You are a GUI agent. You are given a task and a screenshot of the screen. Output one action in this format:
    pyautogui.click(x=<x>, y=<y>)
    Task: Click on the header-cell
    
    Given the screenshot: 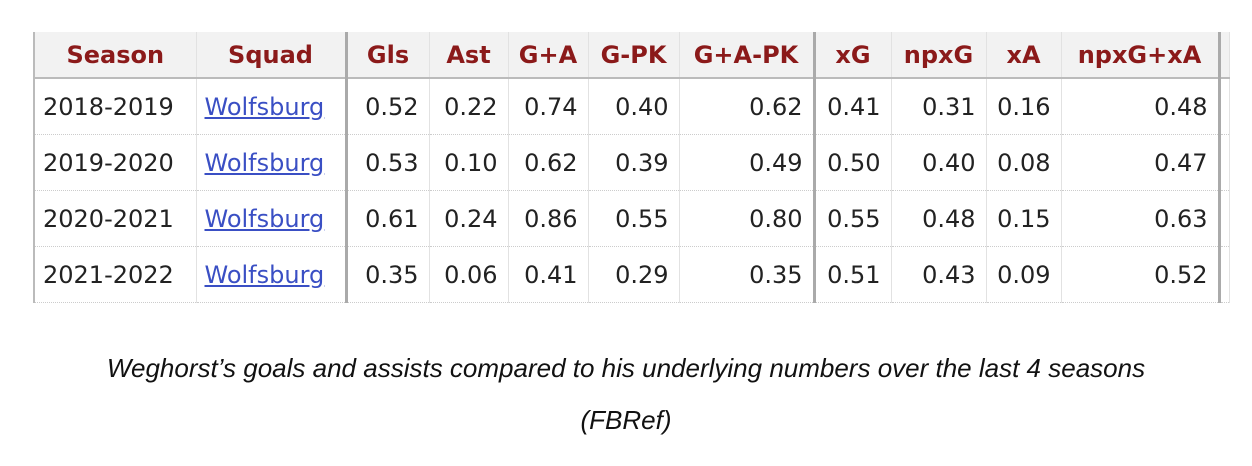 What is the action you would take?
    pyautogui.click(x=1224, y=55)
    